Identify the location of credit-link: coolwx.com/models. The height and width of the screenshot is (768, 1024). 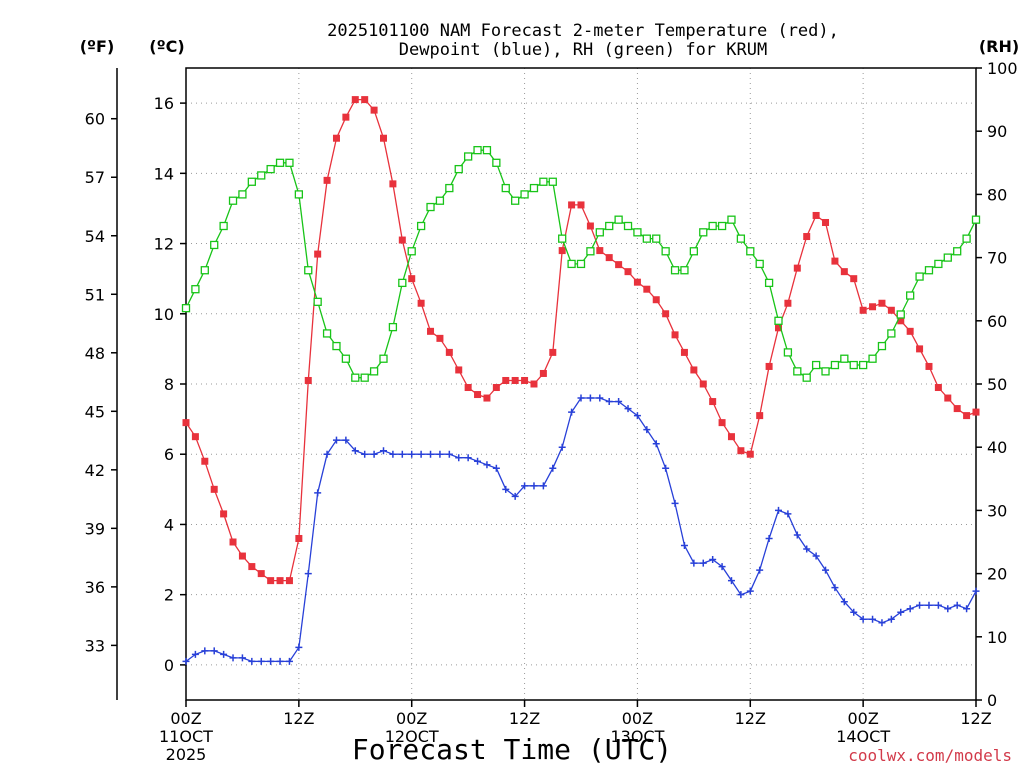
(930, 755).